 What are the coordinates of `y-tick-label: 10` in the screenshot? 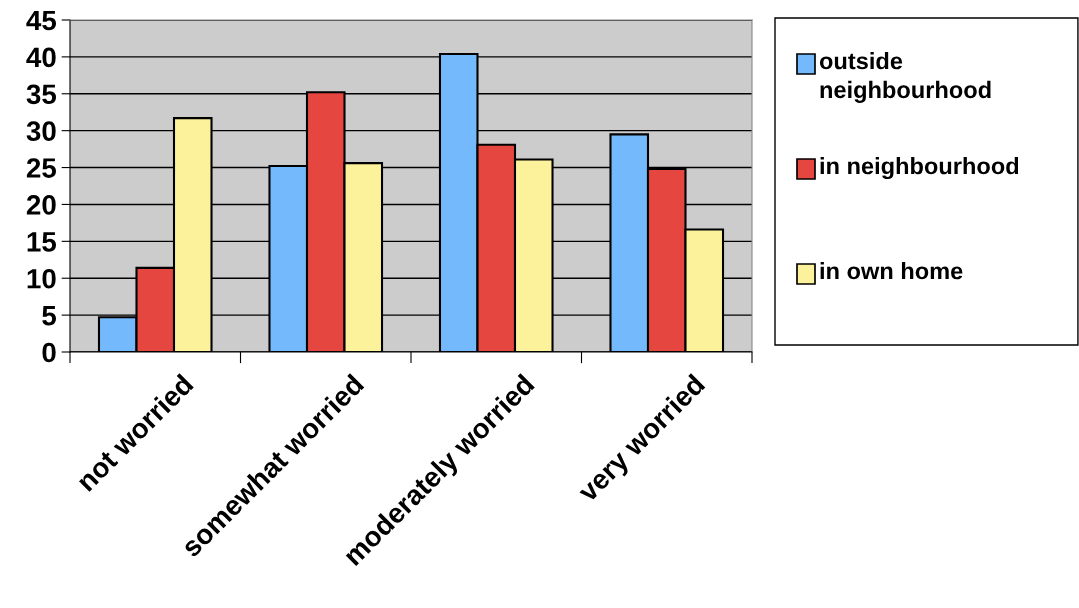 It's located at (41, 278).